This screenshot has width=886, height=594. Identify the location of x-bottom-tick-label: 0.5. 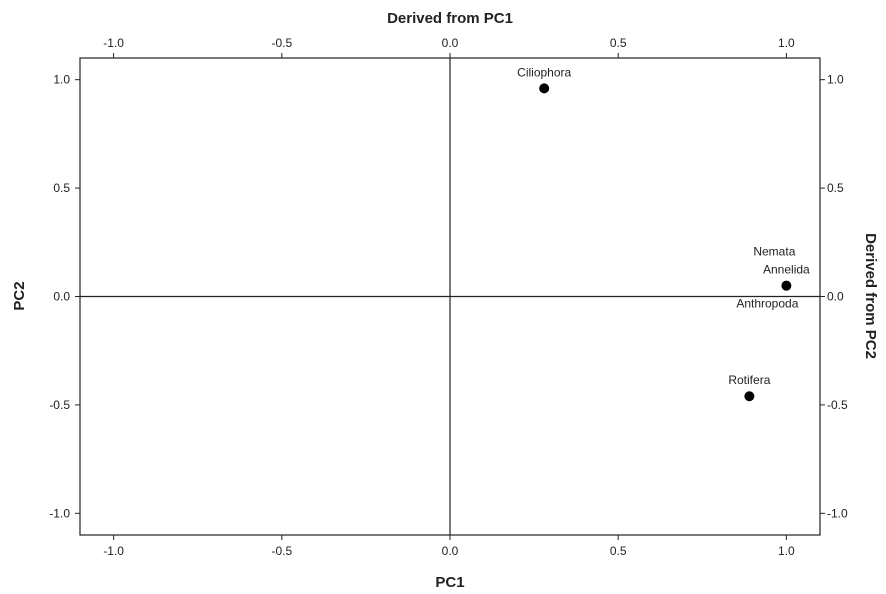
(618, 551).